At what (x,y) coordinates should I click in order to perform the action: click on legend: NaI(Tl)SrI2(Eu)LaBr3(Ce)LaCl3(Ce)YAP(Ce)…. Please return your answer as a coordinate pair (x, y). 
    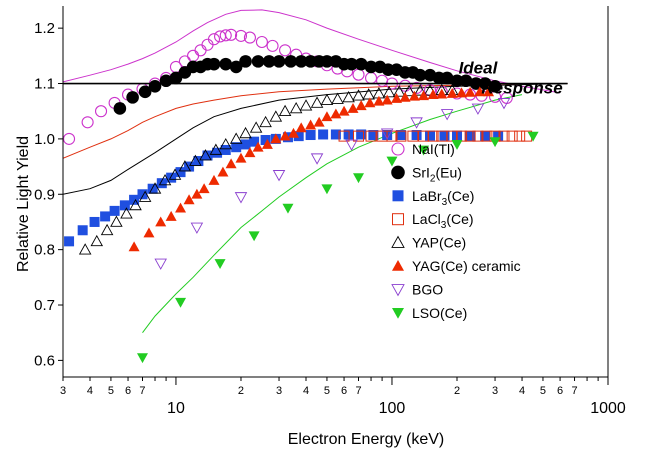
    Looking at the image, I should click on (456, 231).